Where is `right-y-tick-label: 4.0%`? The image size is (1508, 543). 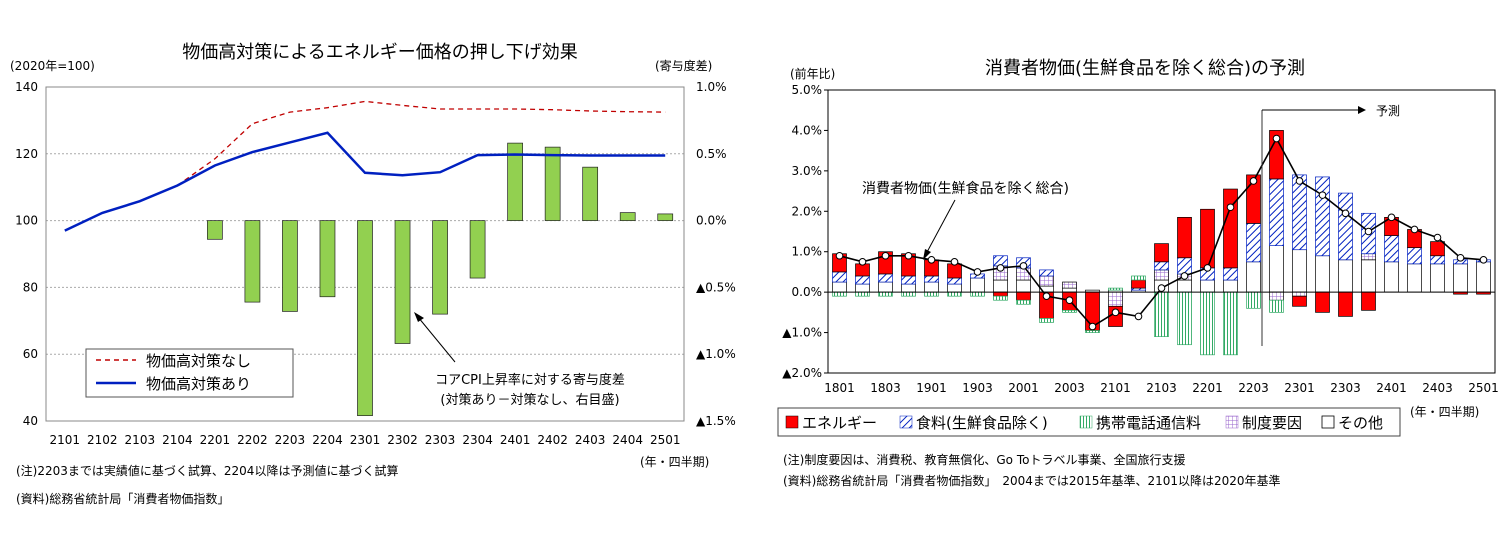 right-y-tick-label: 4.0% is located at coordinates (807, 130).